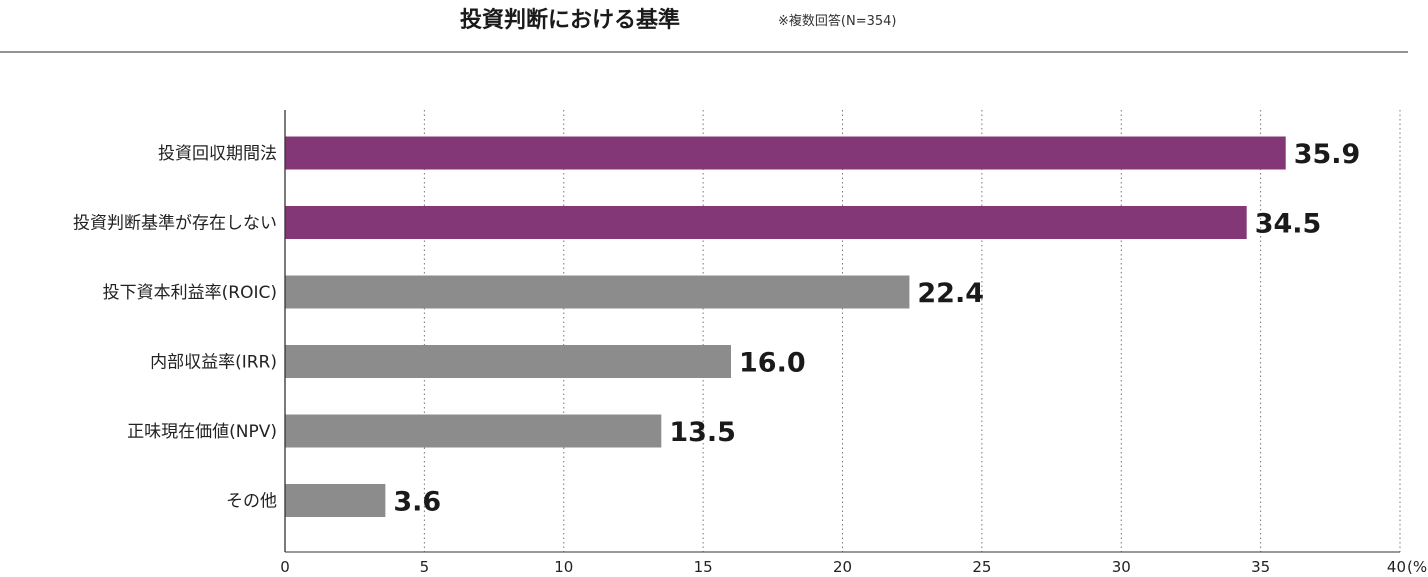  I want to click on x-tick-label: 20, so click(842, 567).